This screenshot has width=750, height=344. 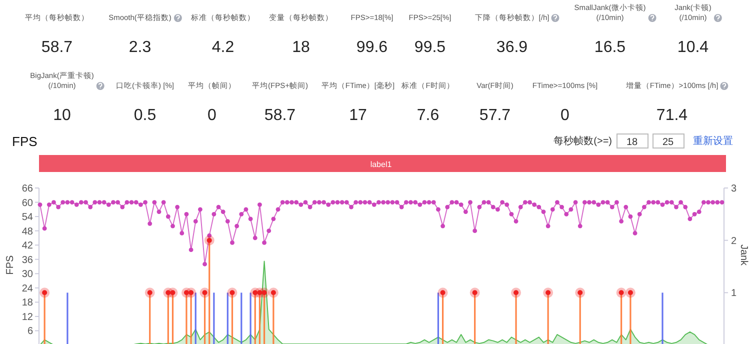 What do you see at coordinates (372, 47) in the screenshot?
I see `data-label: 99.6` at bounding box center [372, 47].